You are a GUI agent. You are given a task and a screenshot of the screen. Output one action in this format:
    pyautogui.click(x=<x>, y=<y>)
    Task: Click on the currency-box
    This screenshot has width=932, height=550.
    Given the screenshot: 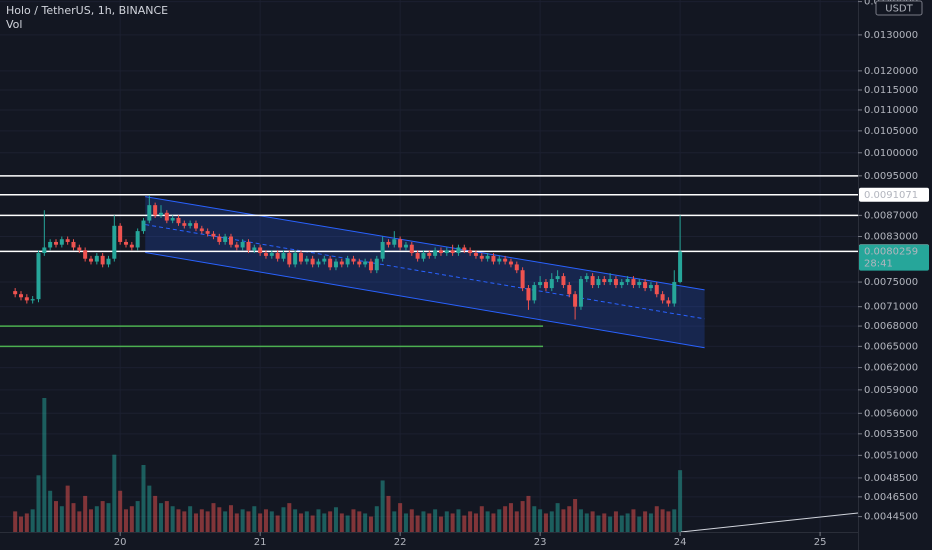 What is the action you would take?
    pyautogui.click(x=899, y=8)
    